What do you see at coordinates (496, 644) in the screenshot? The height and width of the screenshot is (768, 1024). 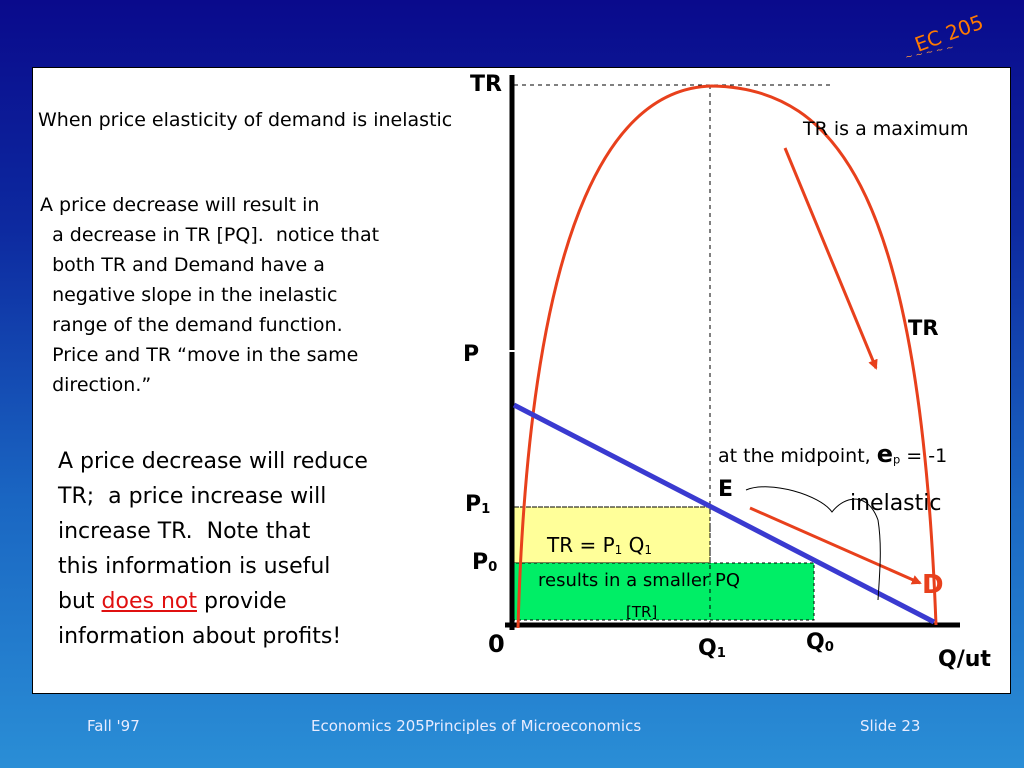 I see `origin-label: 0` at bounding box center [496, 644].